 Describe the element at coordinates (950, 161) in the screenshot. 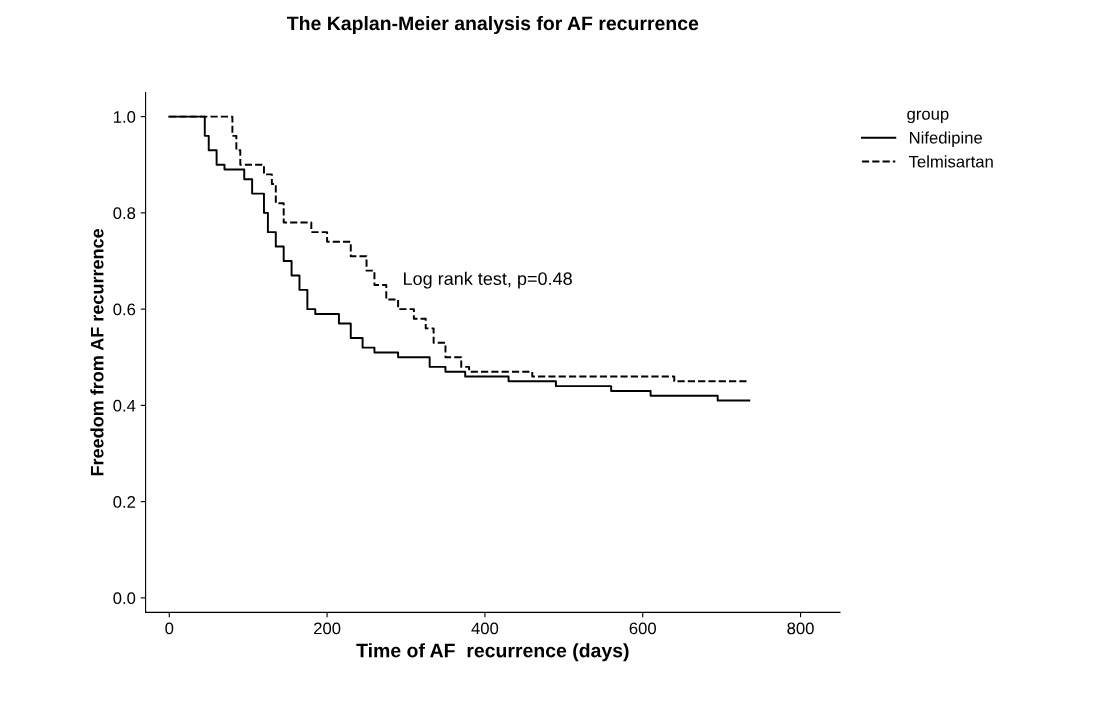

I see `legend-label: Telmisartan` at that location.